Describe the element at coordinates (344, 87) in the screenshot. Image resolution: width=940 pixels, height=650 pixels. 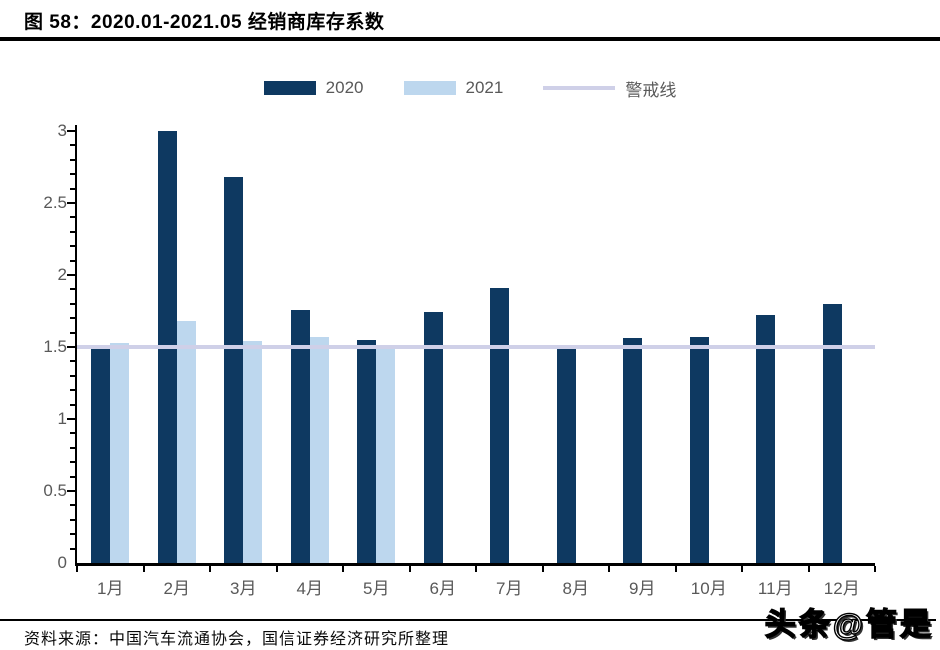
I see `legend-label-2020: 2020` at that location.